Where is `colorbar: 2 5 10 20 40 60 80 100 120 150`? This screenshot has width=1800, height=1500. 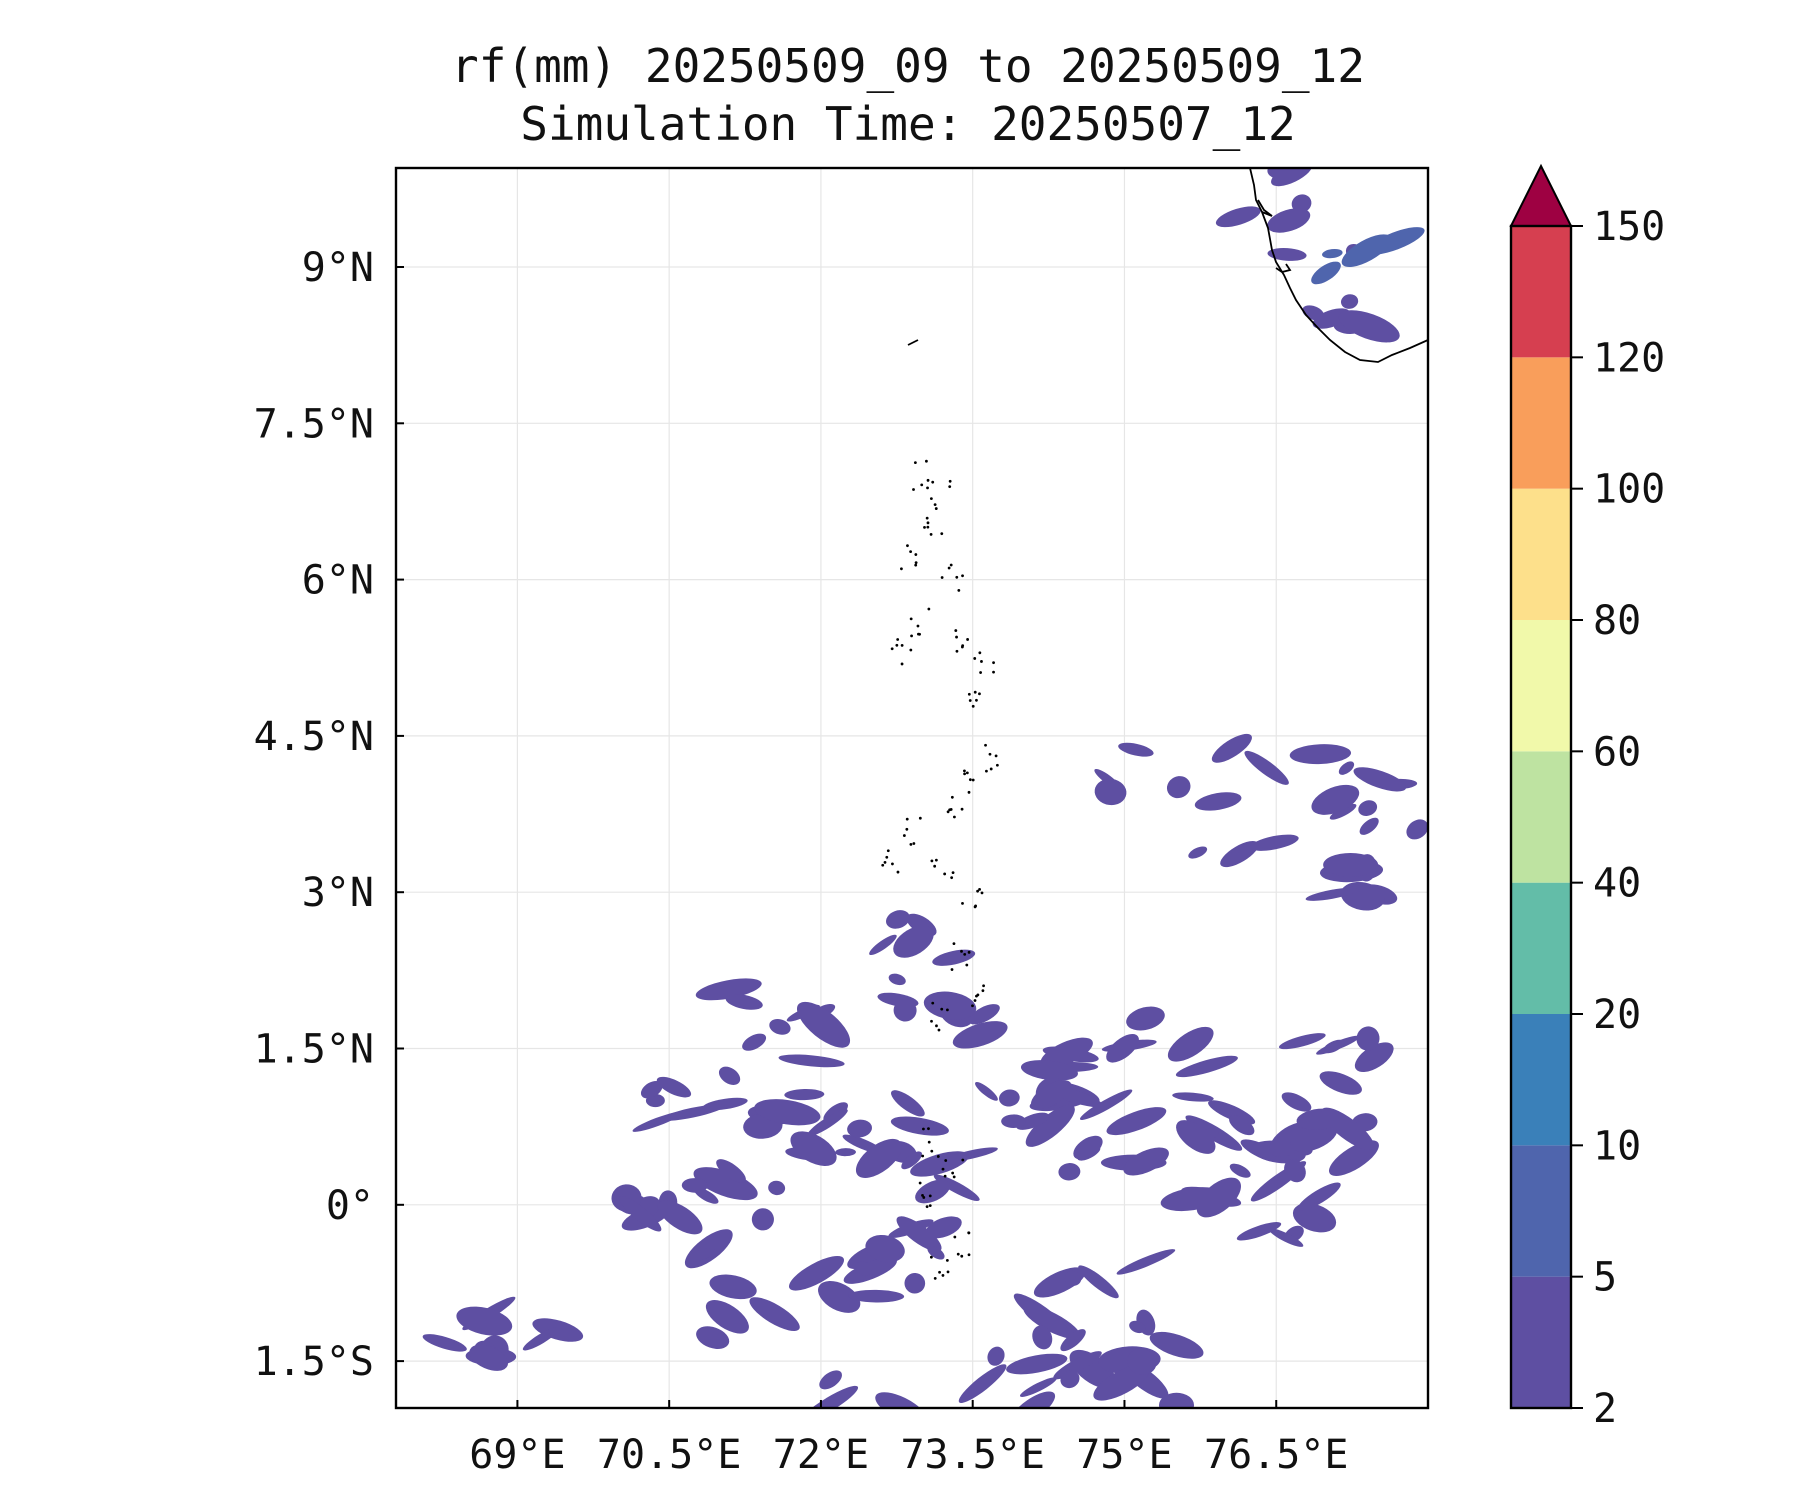 colorbar: 2 5 10 20 40 60 80 100 120 150 is located at coordinates (1587, 797).